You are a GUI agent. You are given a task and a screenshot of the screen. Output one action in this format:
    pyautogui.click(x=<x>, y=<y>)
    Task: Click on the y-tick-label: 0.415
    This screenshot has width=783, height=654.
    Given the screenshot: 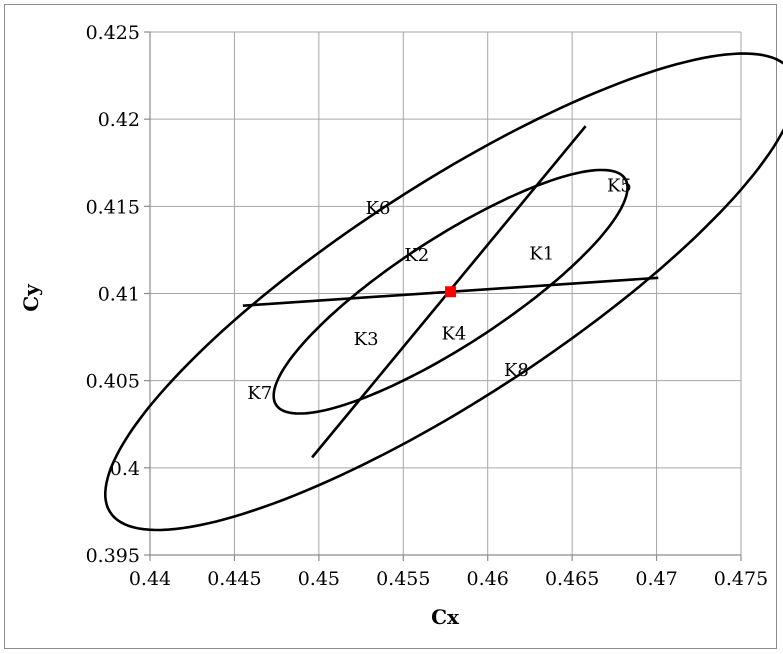 What is the action you would take?
    pyautogui.click(x=113, y=207)
    